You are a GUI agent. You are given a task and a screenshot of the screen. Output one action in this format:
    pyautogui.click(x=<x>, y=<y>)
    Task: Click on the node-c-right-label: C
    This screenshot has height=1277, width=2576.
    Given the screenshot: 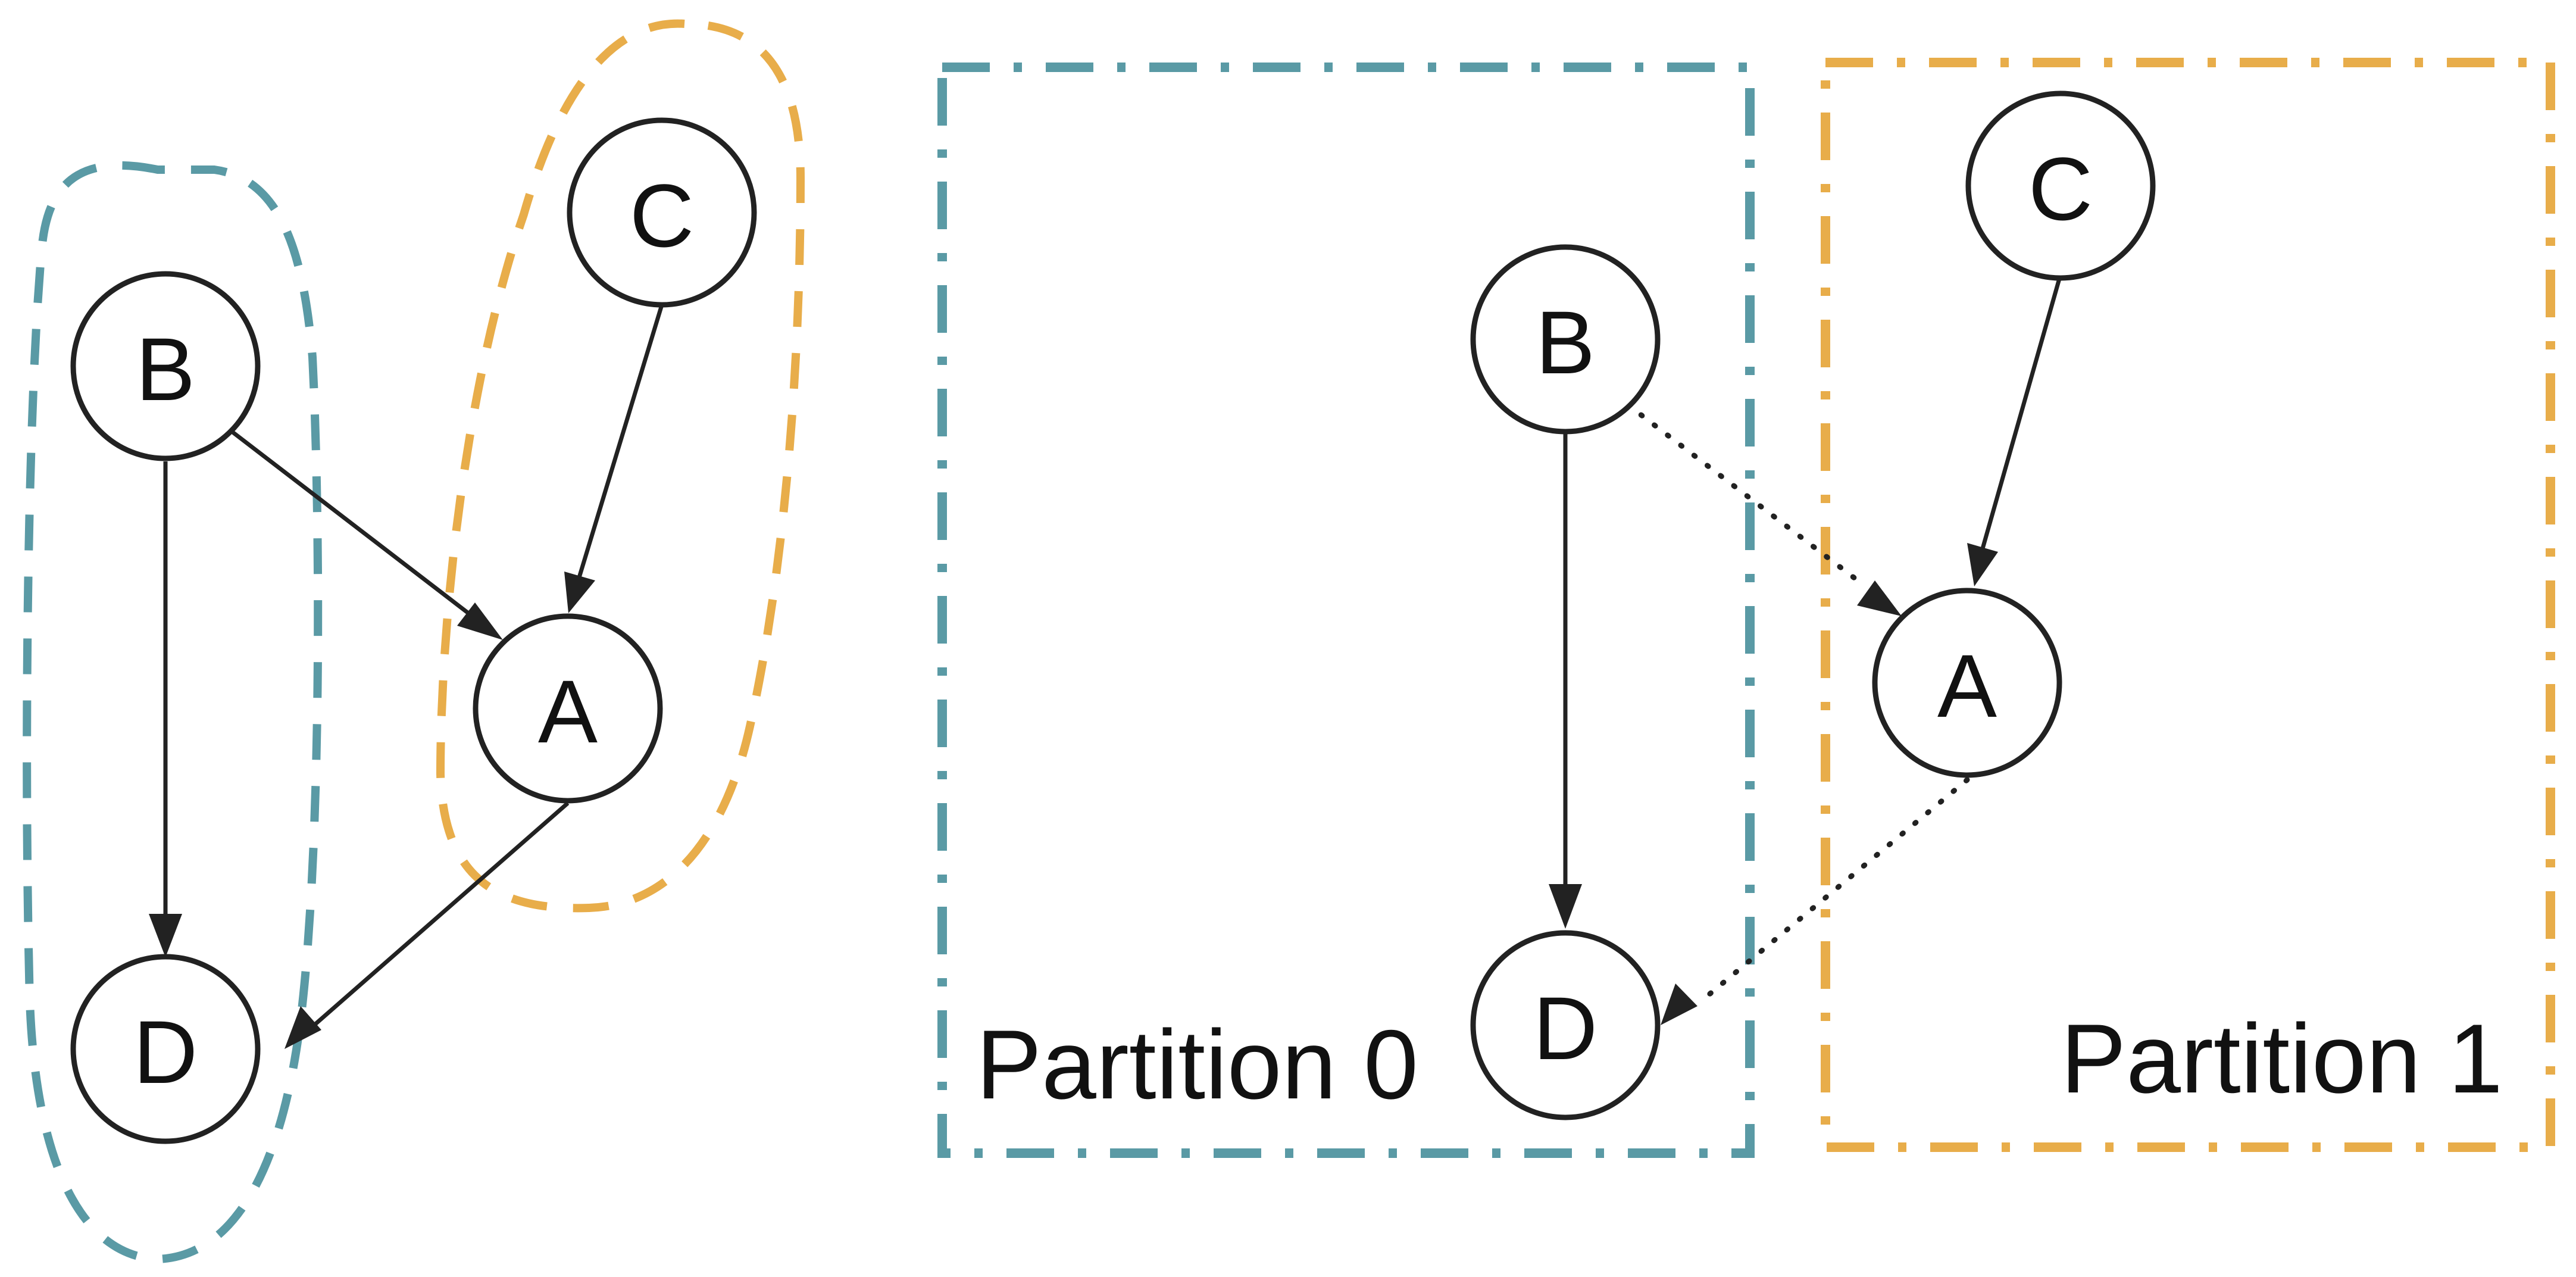 What is the action you would take?
    pyautogui.click(x=2060, y=189)
    